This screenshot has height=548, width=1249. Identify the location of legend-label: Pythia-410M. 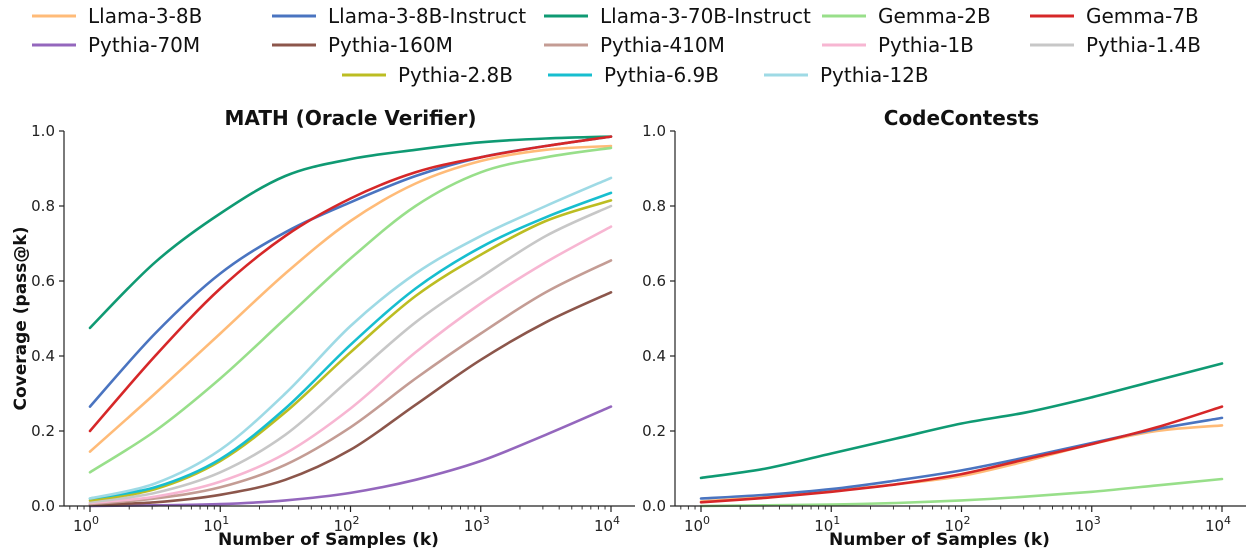
(662, 45).